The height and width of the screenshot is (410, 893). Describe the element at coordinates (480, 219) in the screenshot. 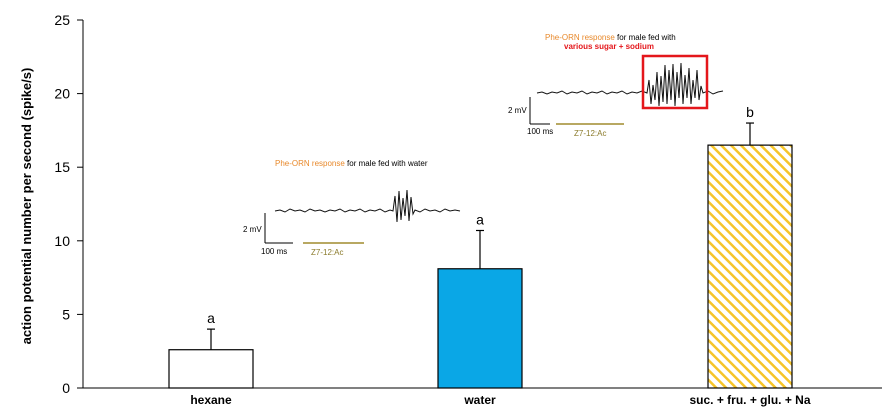

I see `significance-letter-1: a` at that location.